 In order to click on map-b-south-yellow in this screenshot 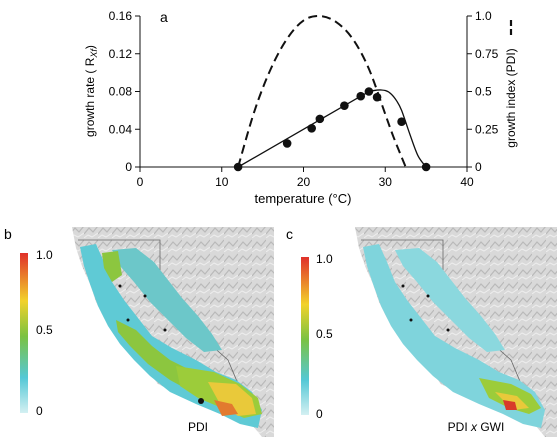, I will do `click(232, 399)`.